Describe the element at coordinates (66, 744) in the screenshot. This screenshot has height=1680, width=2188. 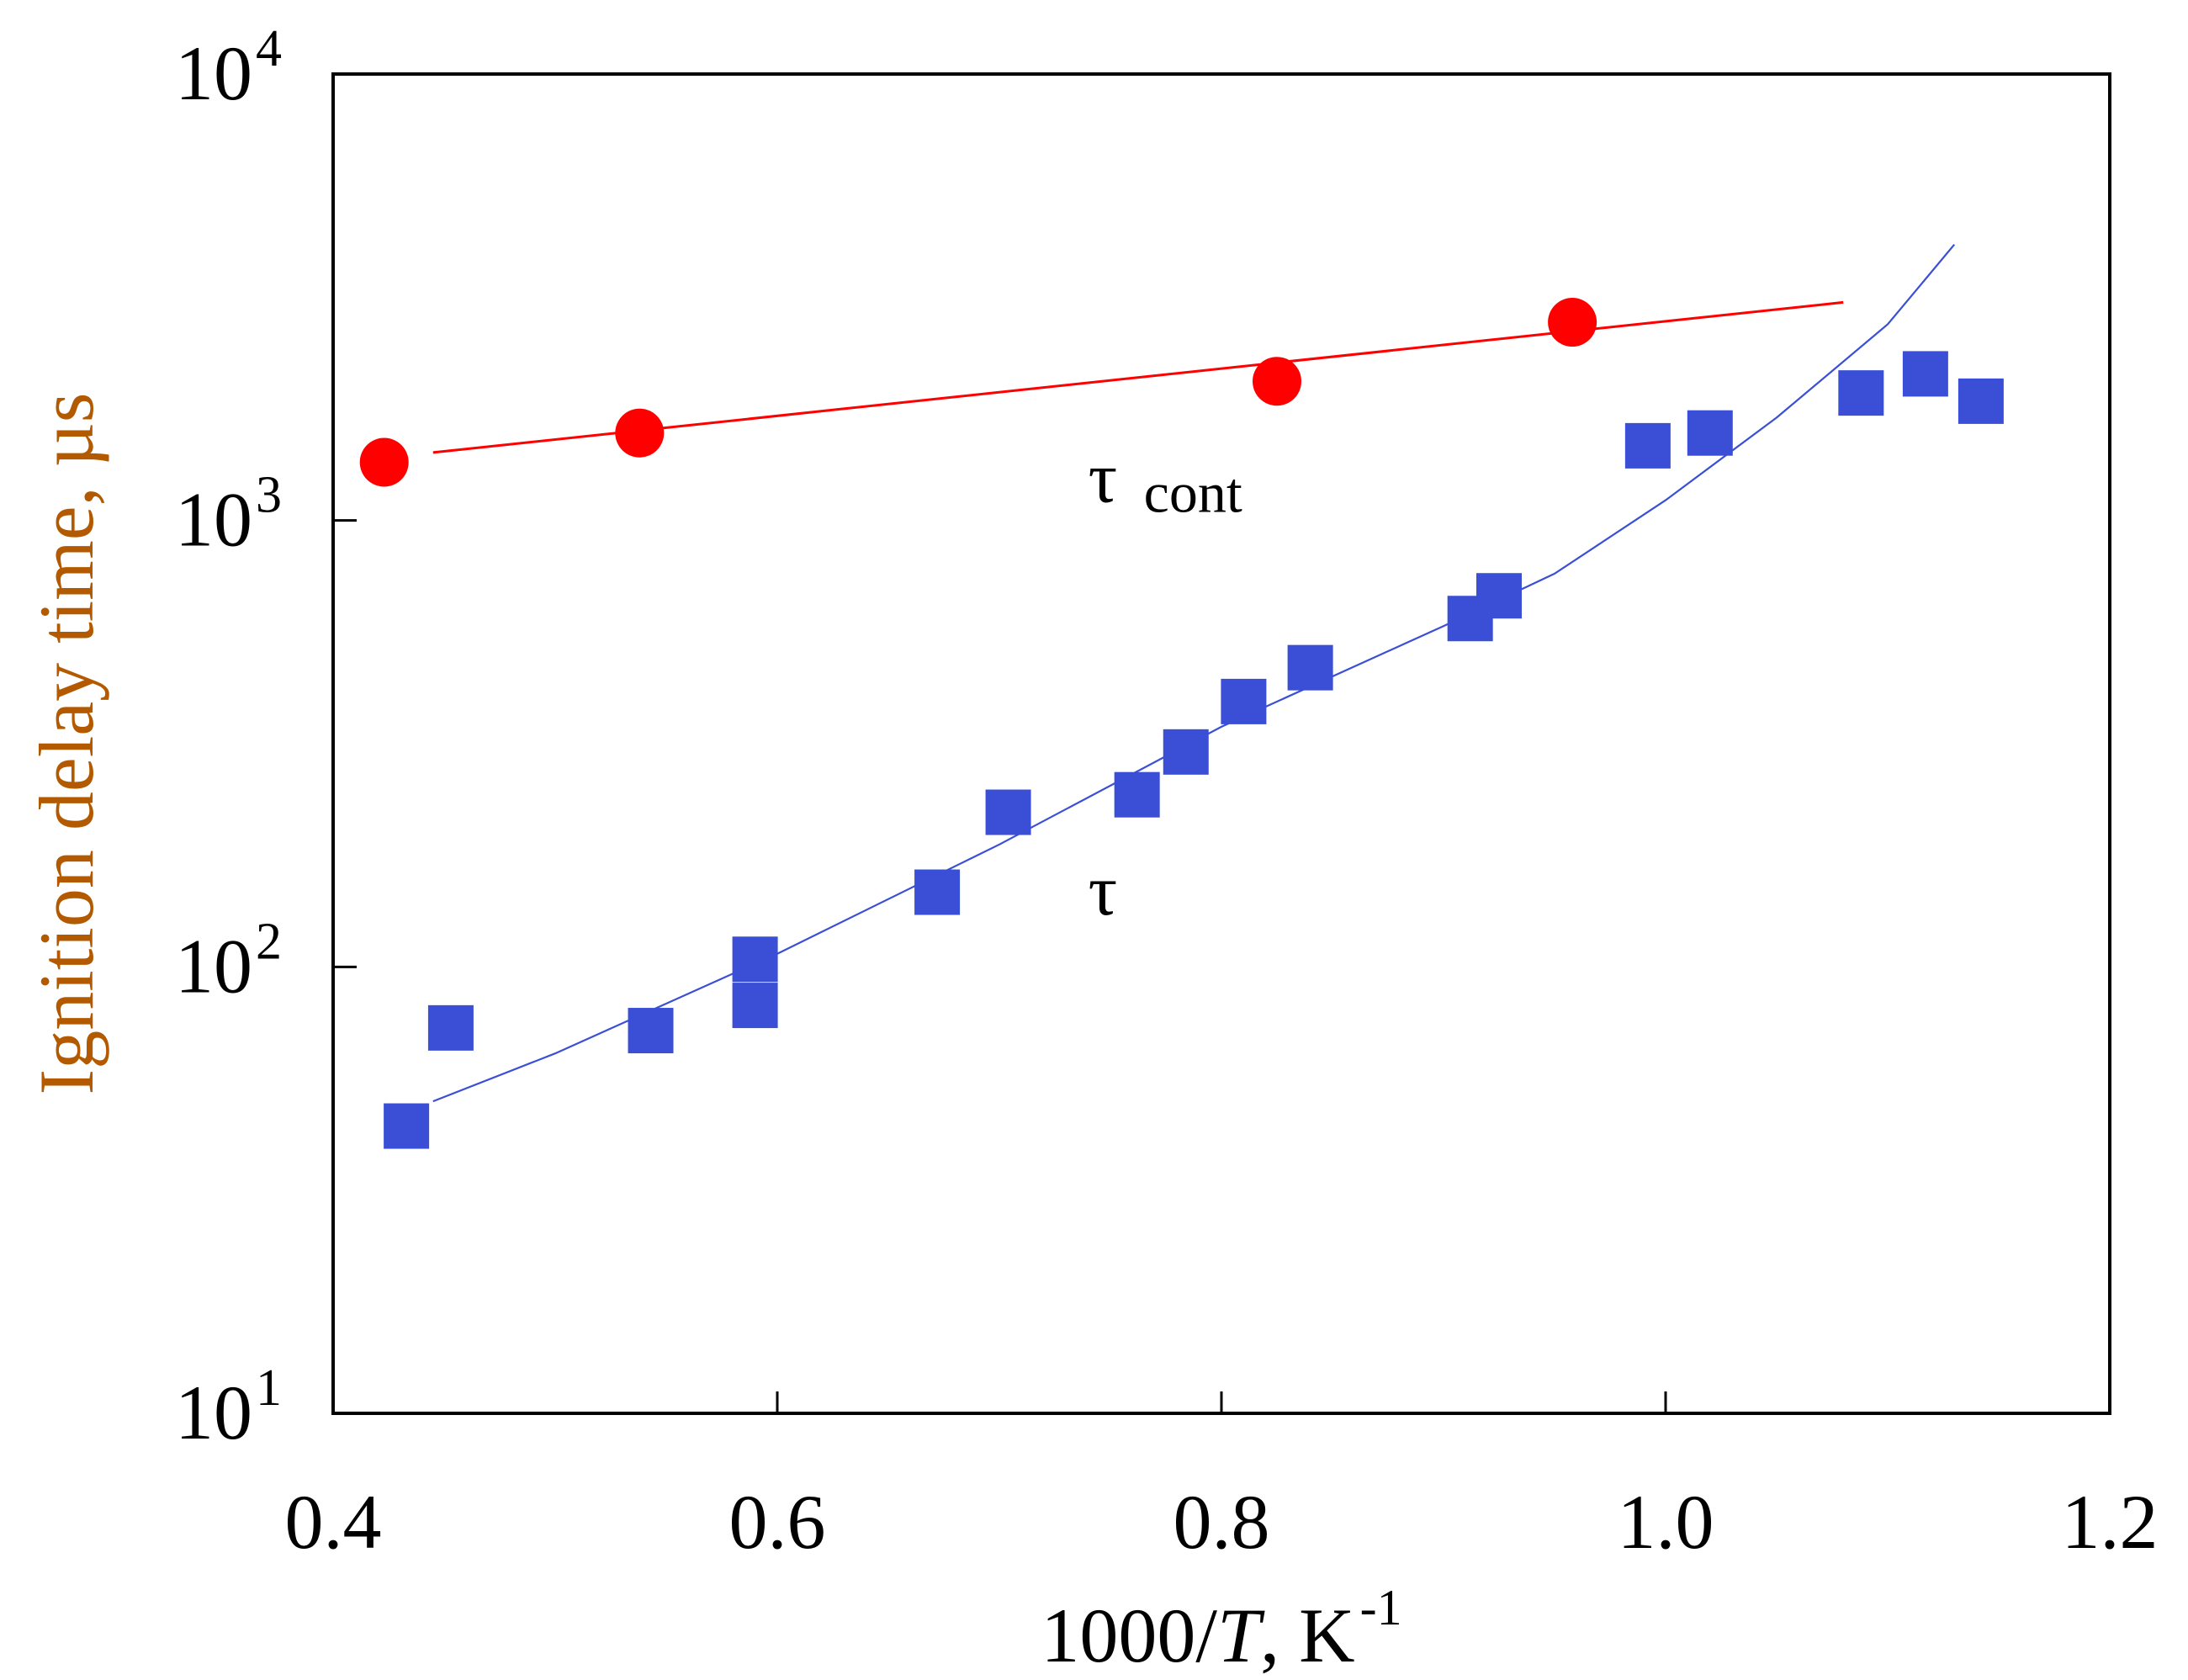
I see `y-axis-title: Ignition delay time, µs` at that location.